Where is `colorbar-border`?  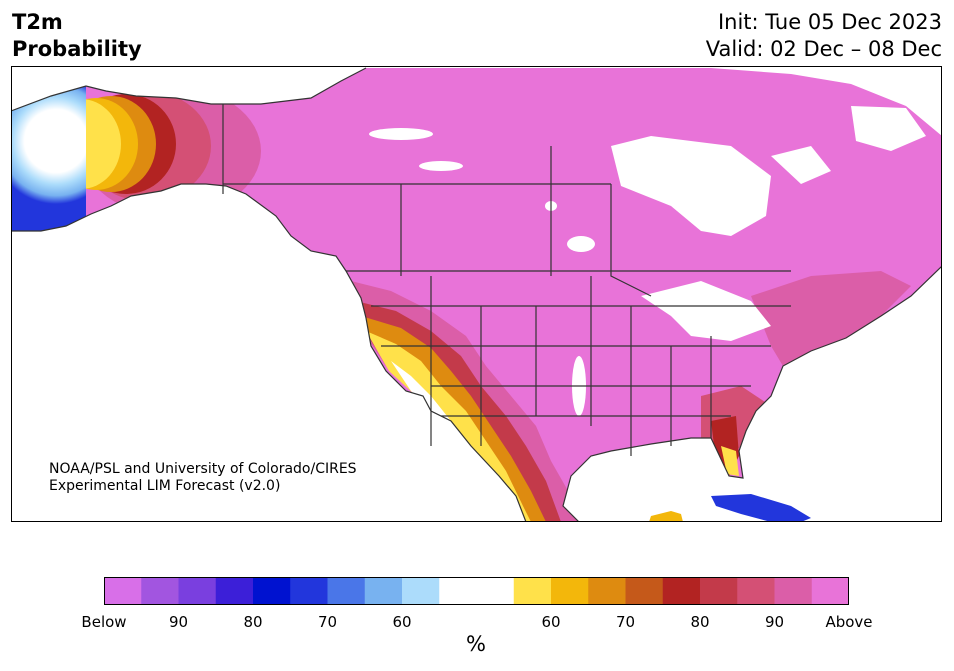 colorbar-border is located at coordinates (476, 591).